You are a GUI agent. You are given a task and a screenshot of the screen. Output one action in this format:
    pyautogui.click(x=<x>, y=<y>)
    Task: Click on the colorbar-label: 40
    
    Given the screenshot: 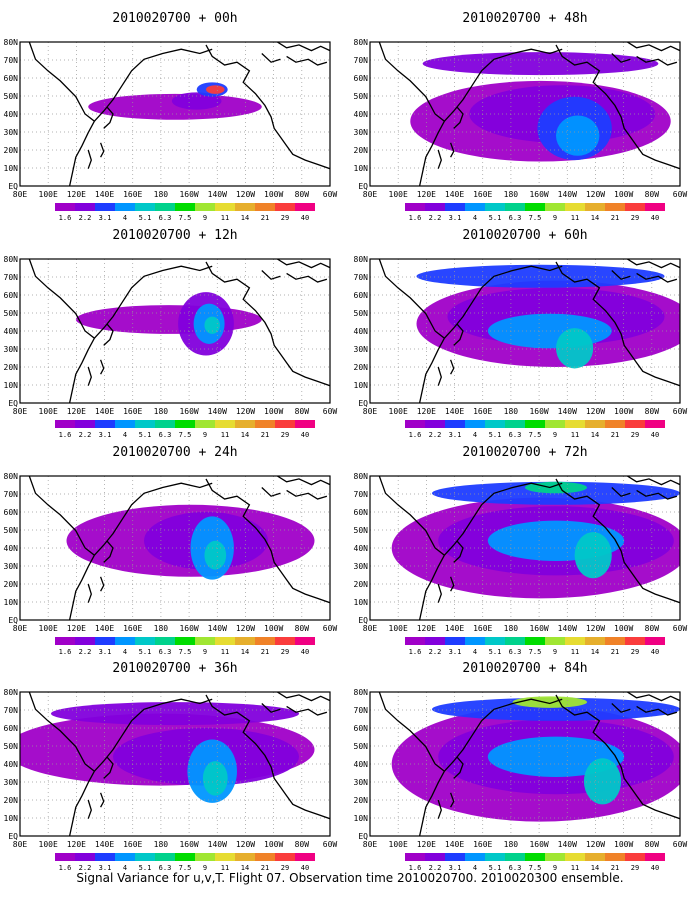 What is the action you would take?
    pyautogui.click(x=655, y=218)
    